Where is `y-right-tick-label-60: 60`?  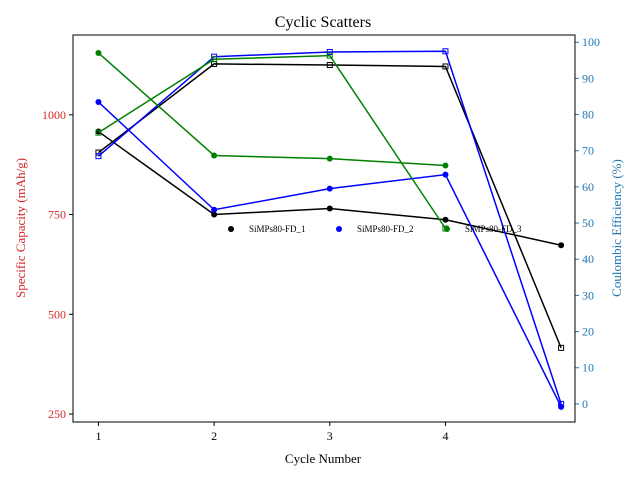
y-right-tick-label-60: 60 is located at coordinates (588, 187).